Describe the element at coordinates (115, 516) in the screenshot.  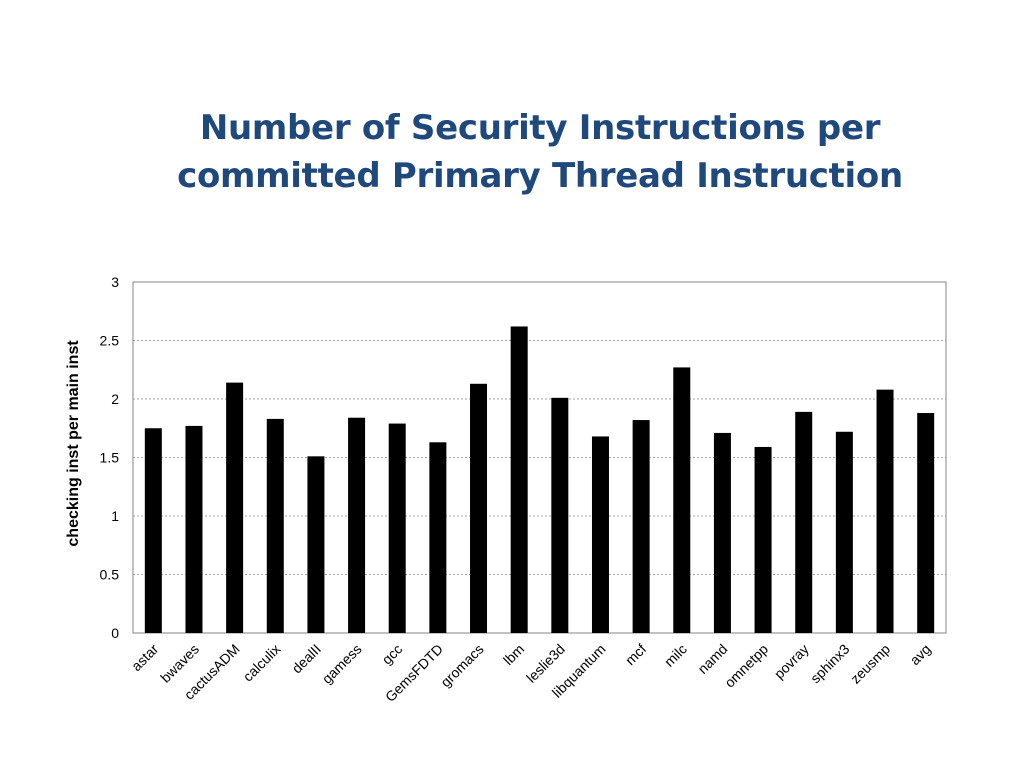
I see `y-tick-label: 1` at that location.